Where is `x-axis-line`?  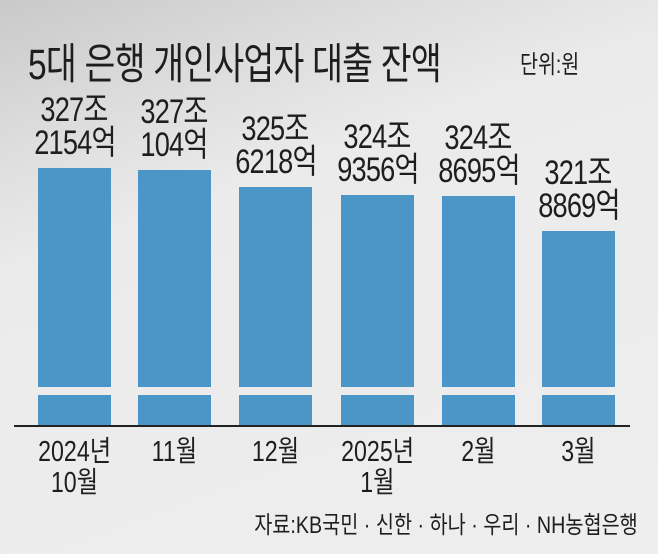
x-axis-line is located at coordinates (322, 426).